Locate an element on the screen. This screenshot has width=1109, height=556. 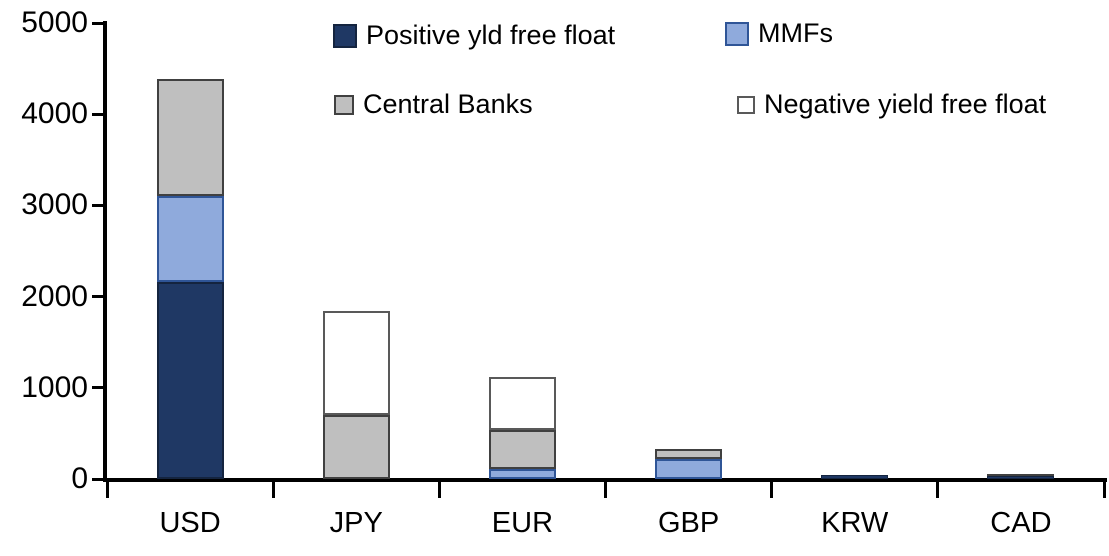
legend-item-negative-yield-free-float: Negative yield free float is located at coordinates (891, 104).